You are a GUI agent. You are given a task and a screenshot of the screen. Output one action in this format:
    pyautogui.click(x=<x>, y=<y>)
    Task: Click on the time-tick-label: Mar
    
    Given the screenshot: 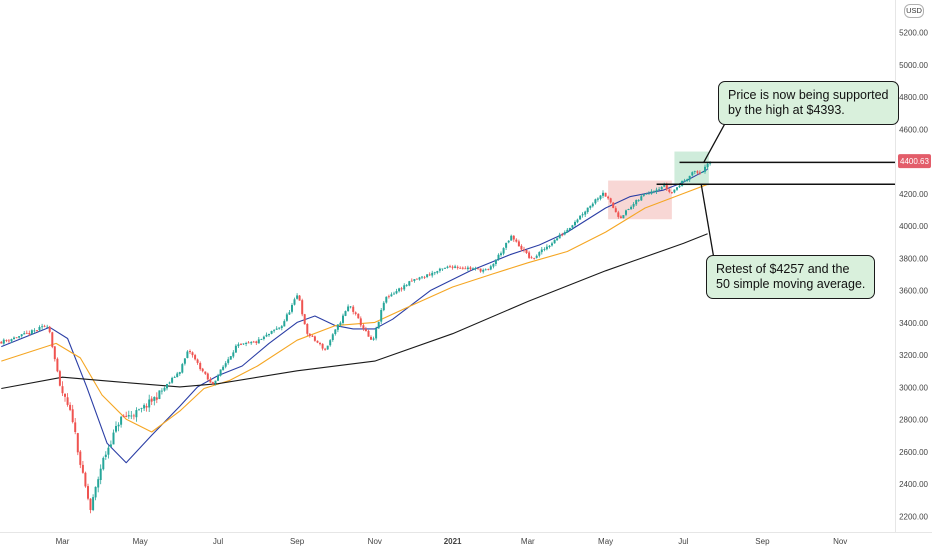 What is the action you would take?
    pyautogui.click(x=528, y=541)
    